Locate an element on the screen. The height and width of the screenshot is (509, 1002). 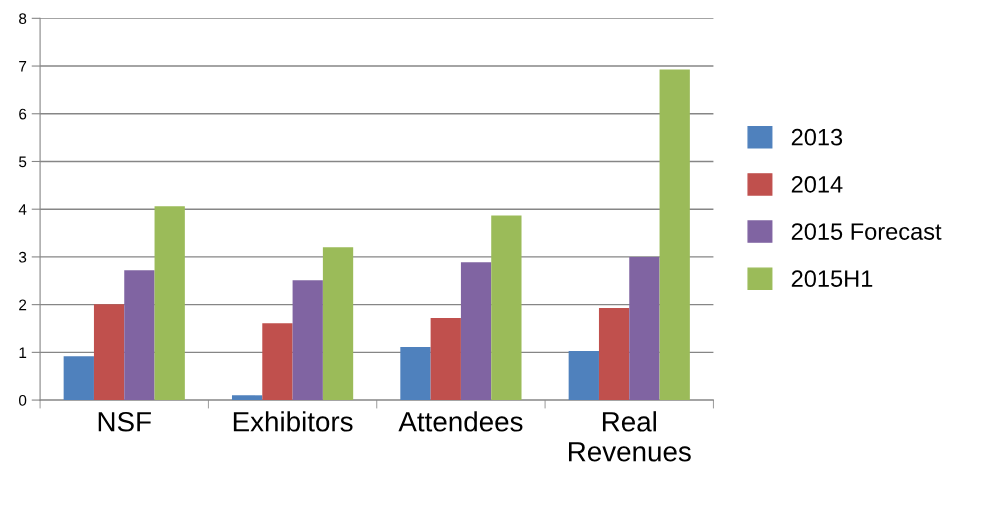
y-tick-label: 1 is located at coordinates (23, 352).